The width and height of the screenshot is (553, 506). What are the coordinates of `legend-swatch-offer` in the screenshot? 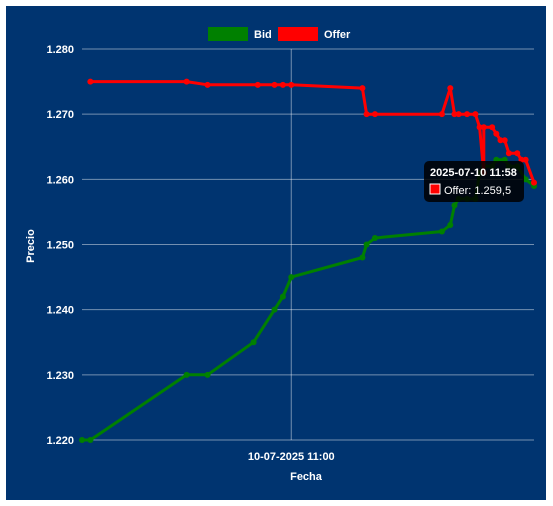 It's located at (298, 34).